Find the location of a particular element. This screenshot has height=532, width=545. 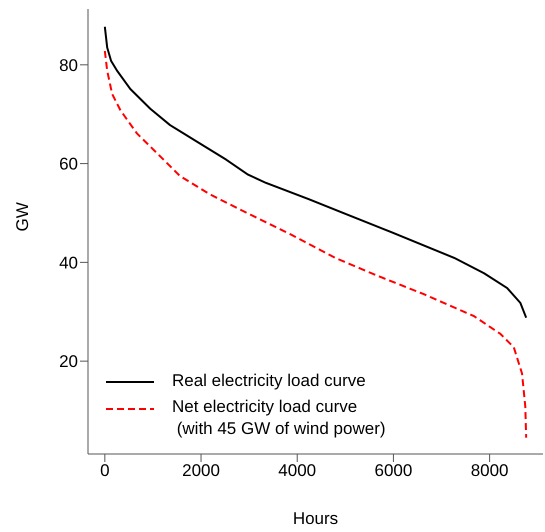

x-axis-title: Hours is located at coordinates (315, 518).